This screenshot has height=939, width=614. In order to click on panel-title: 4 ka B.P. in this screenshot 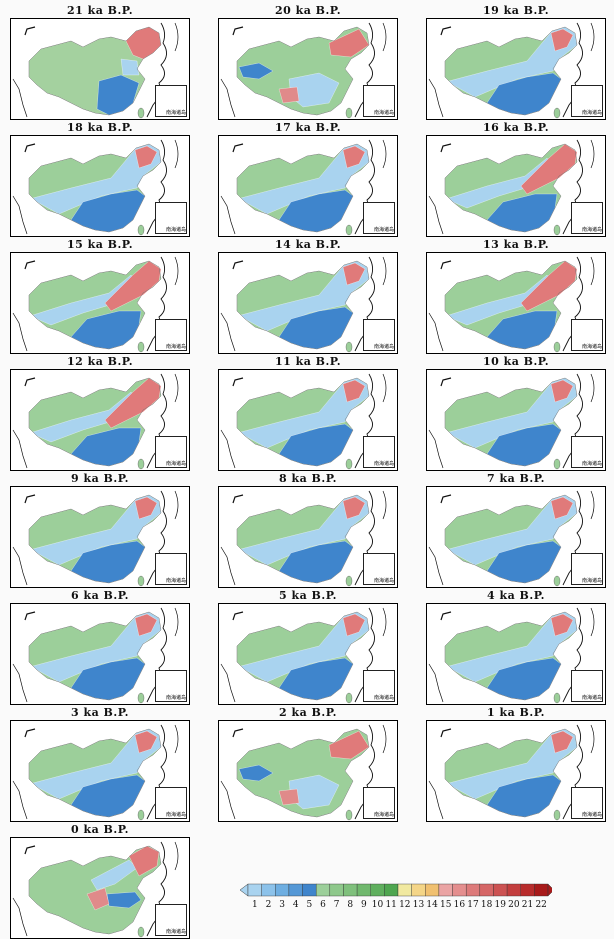, I will do `click(516, 595)`.